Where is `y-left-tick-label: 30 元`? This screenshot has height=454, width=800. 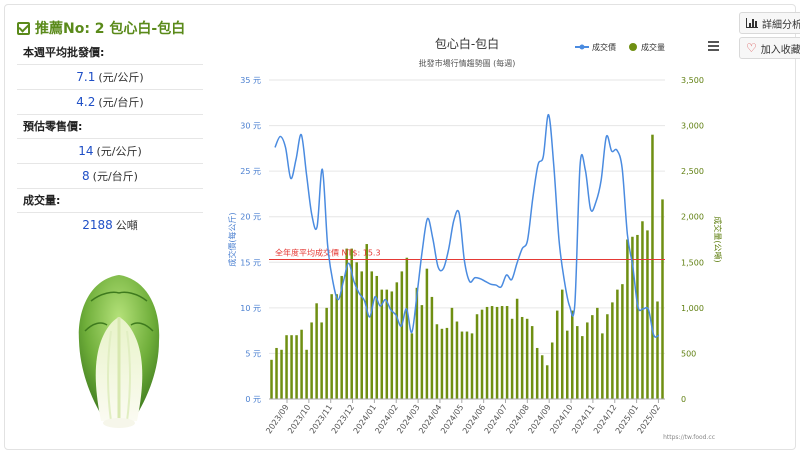
y-left-tick-label: 30 元 is located at coordinates (250, 126).